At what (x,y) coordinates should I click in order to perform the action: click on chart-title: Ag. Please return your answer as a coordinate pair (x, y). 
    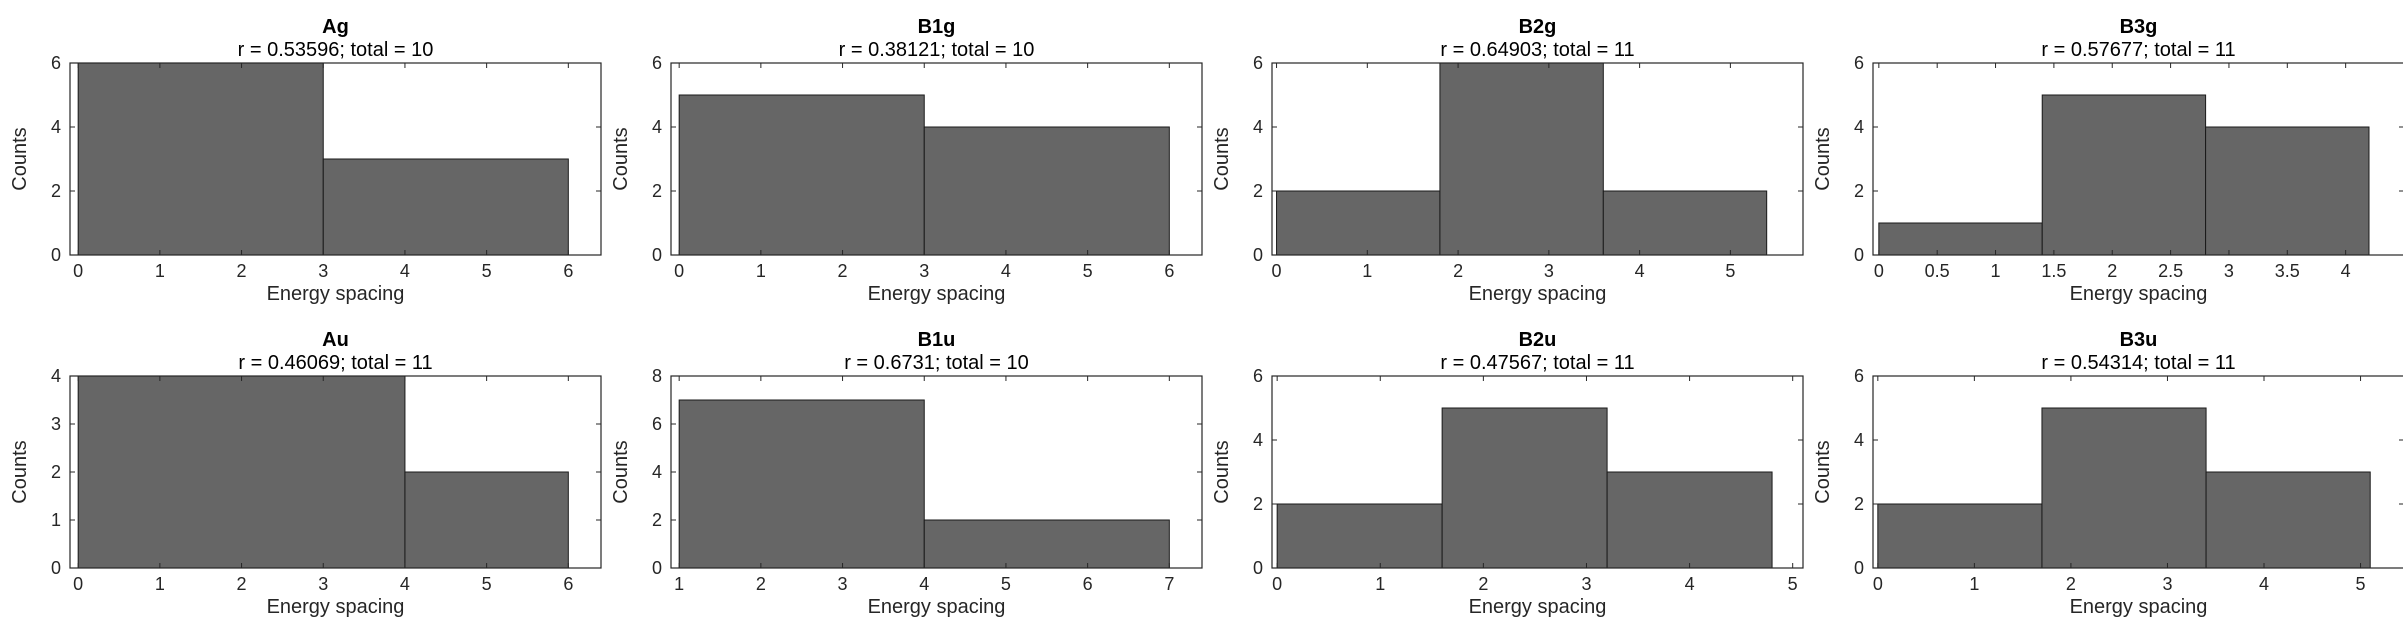
    Looking at the image, I should click on (335, 27).